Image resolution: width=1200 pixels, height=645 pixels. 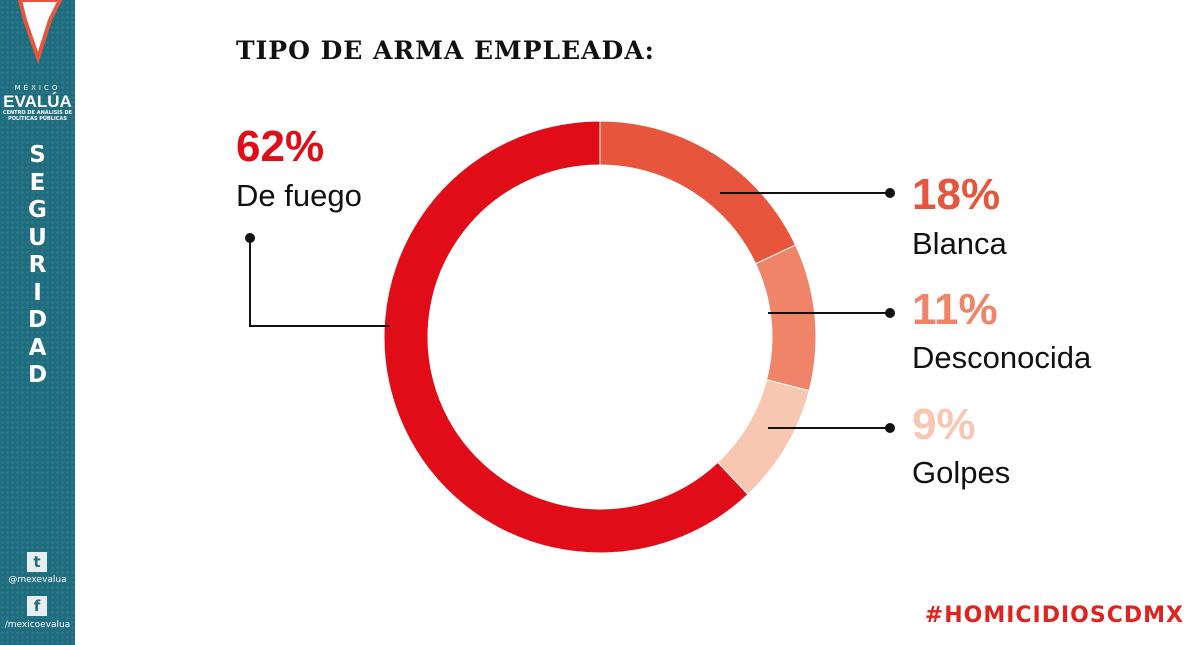 What do you see at coordinates (1002, 357) in the screenshot?
I see `label-desconocida: Desconocida` at bounding box center [1002, 357].